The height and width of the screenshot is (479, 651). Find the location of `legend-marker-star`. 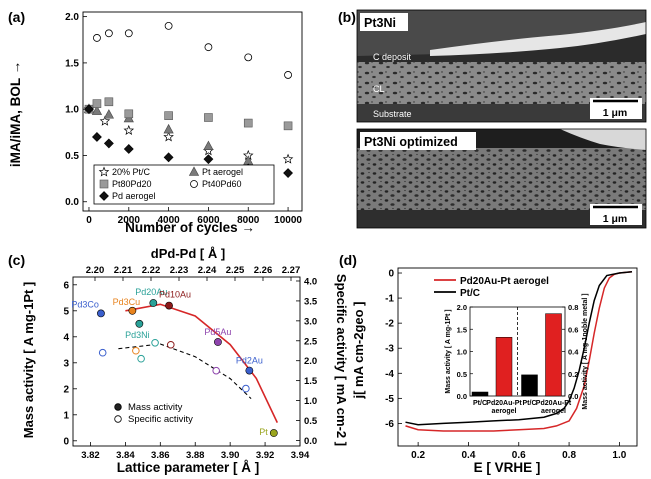

legend-marker-star is located at coordinates (104, 171).